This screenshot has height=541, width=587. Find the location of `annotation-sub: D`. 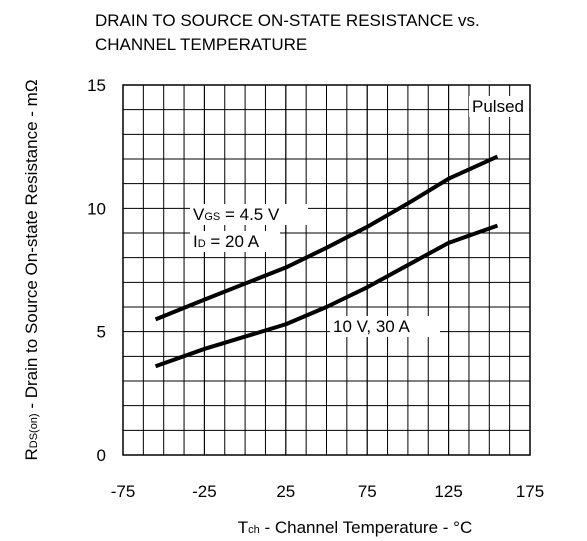

annotation-sub: D is located at coordinates (202, 244).